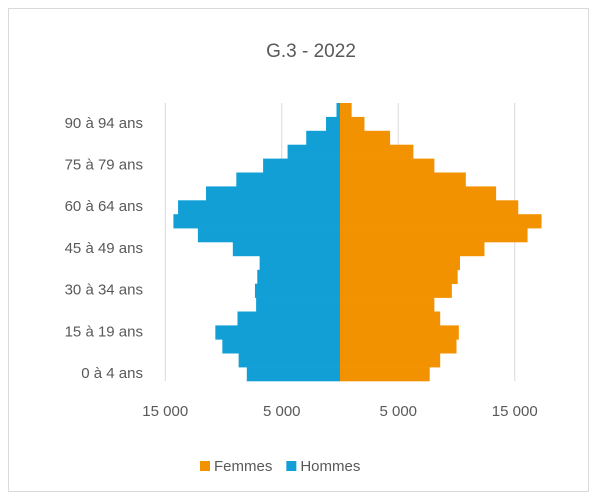 This screenshot has height=504, width=600. What do you see at coordinates (104, 123) in the screenshot?
I see `y-tick-label: 90 à 94 ans` at bounding box center [104, 123].